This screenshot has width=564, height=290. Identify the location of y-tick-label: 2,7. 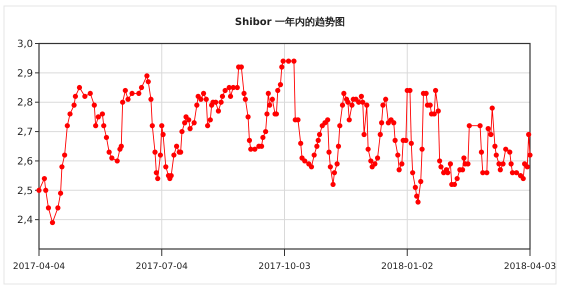
(25, 132).